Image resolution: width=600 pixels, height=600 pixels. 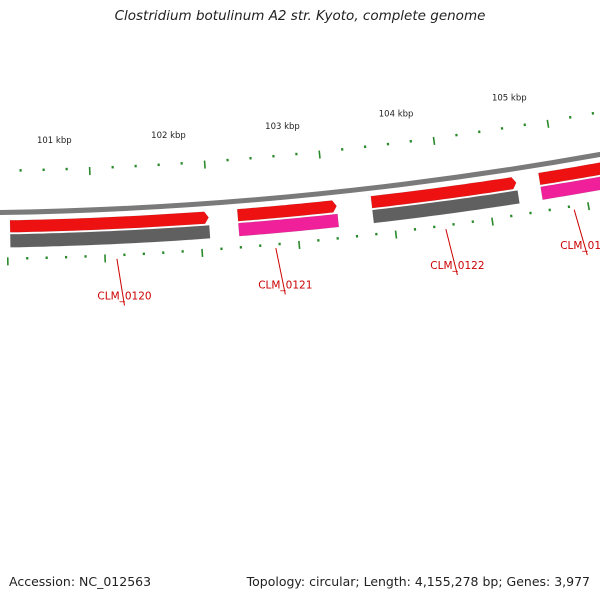 I want to click on gene-clm0121, so click(x=289, y=225).